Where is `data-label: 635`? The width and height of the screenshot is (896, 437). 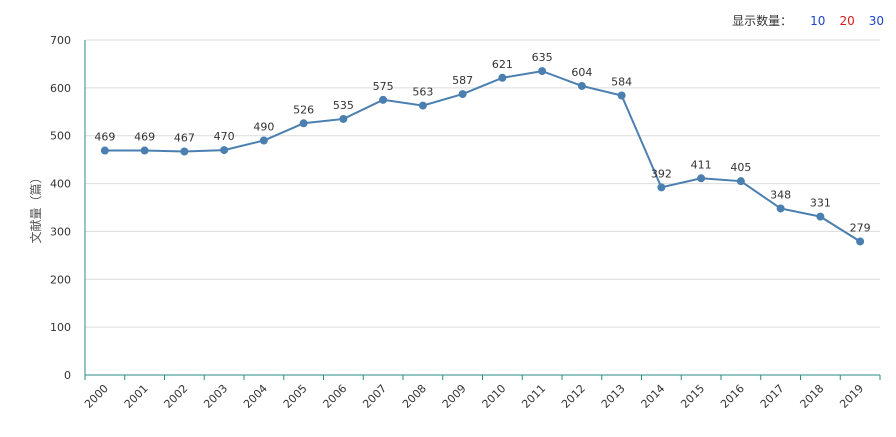
data-label: 635 is located at coordinates (542, 57).